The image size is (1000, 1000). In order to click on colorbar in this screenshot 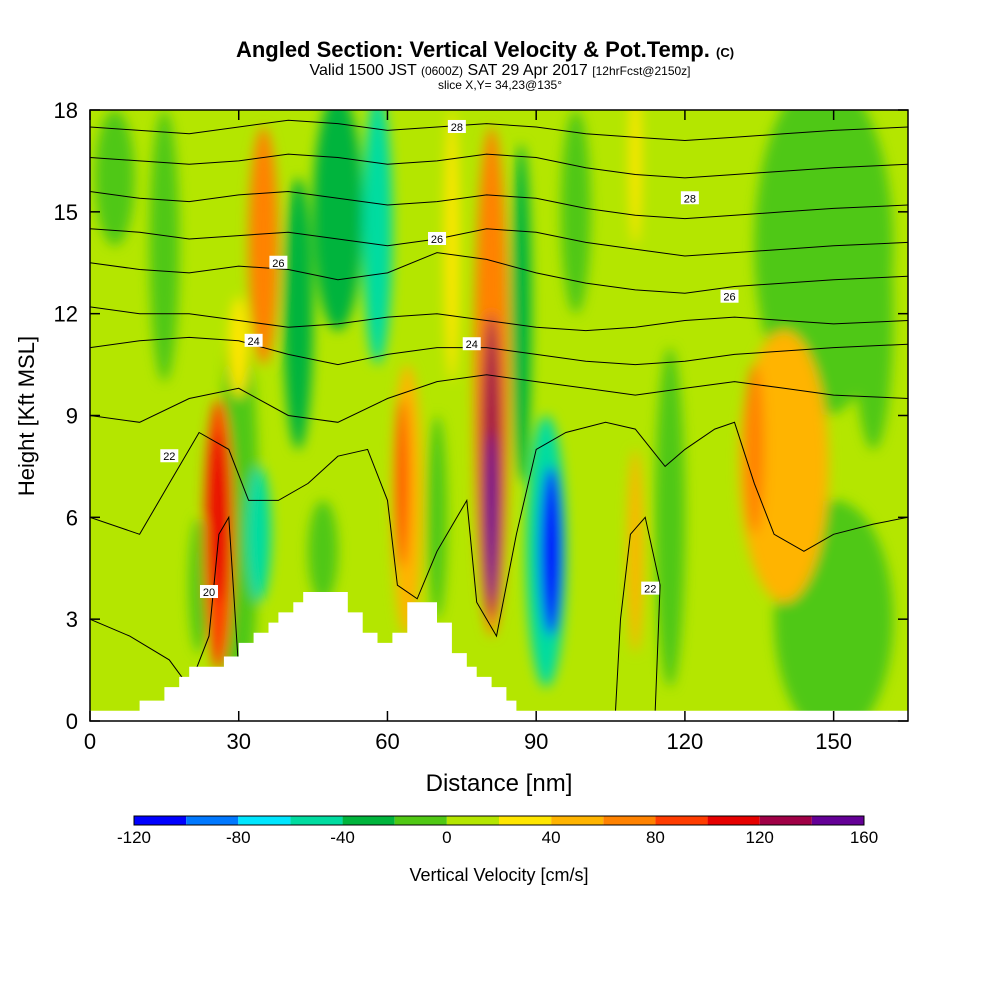, I will do `click(499, 820)`.